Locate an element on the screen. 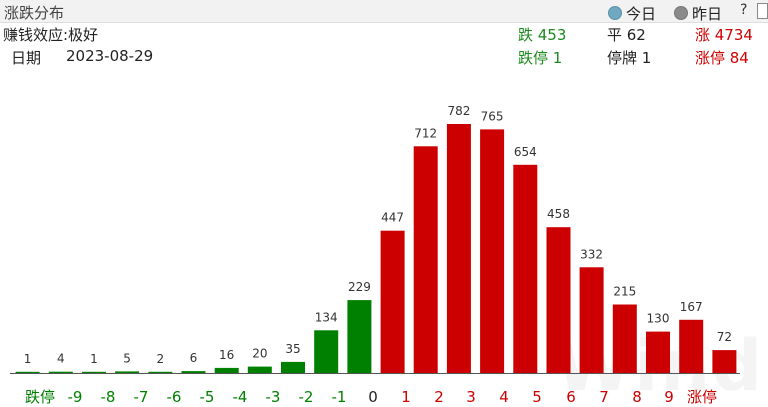 The image size is (768, 407). x-tick-label: 1 is located at coordinates (406, 397).